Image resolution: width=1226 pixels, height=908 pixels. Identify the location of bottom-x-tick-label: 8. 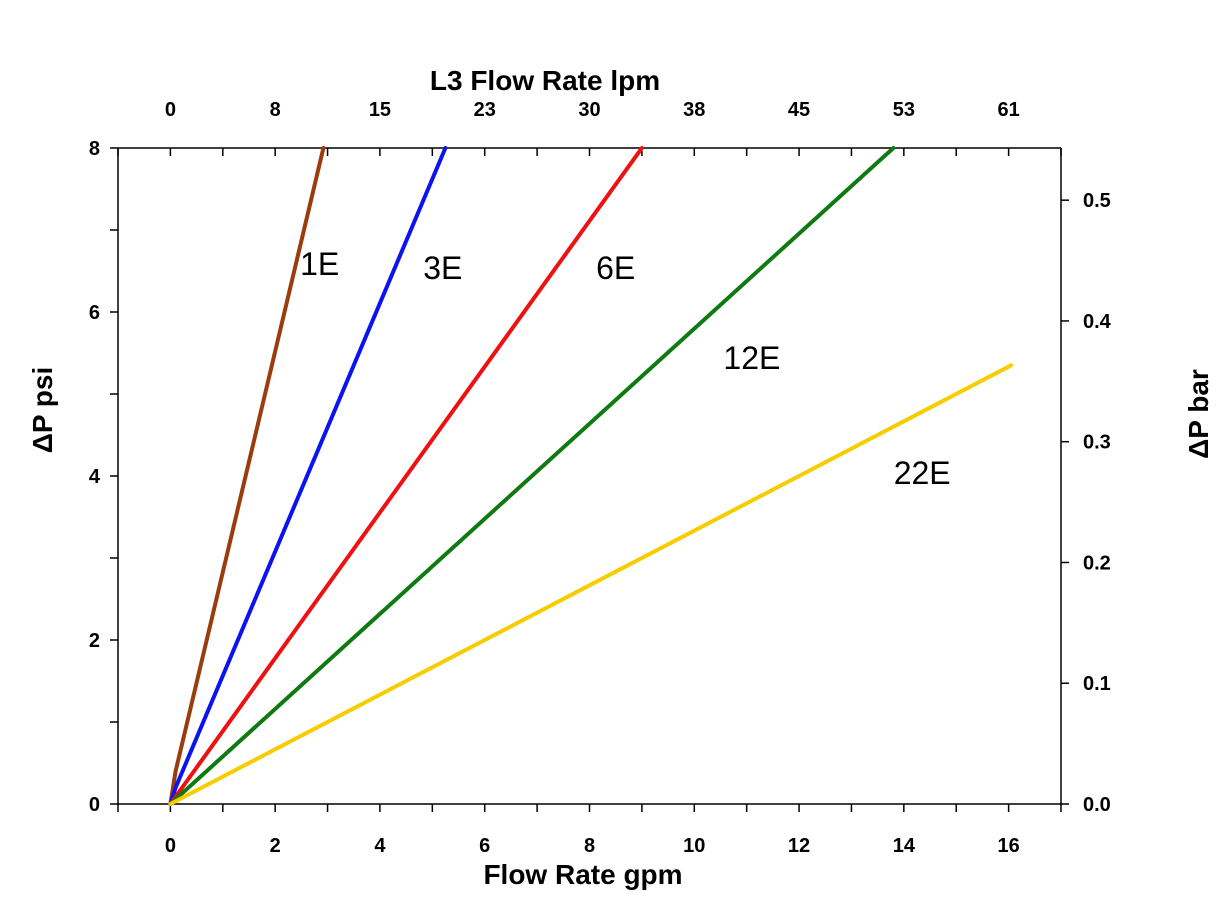
(589, 846).